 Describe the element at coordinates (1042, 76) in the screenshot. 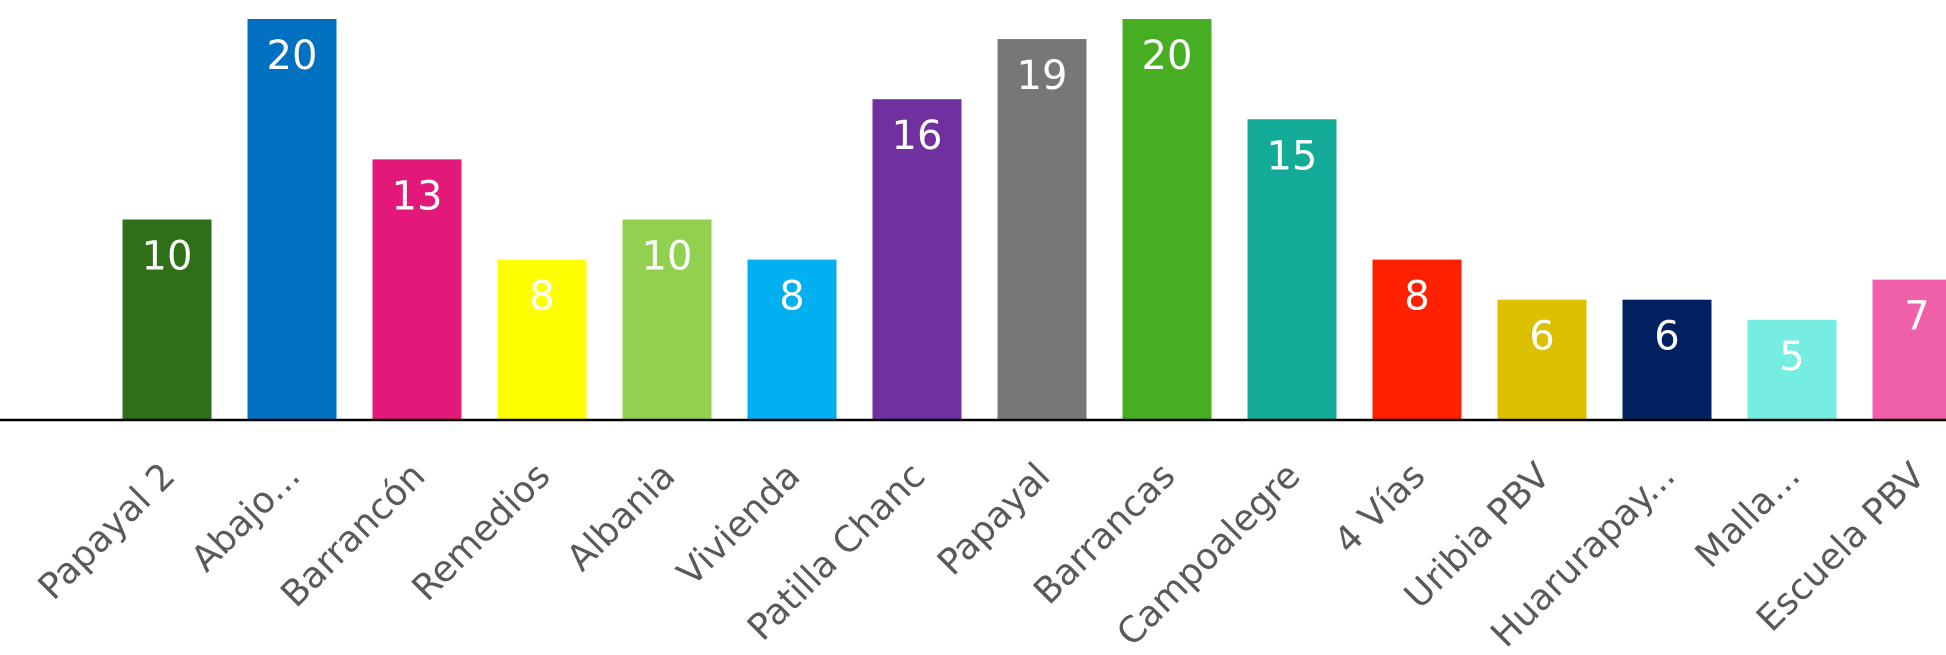

I see `value-label-7: 19` at that location.